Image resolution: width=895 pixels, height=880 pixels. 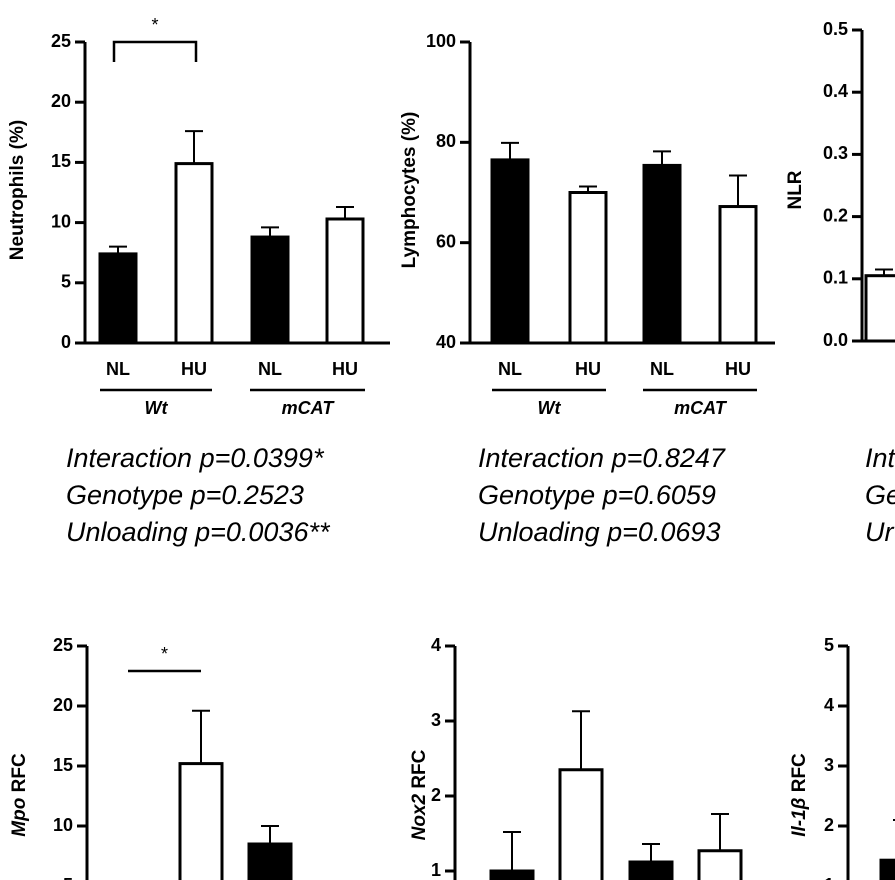 I want to click on y-tick-label: 80, so click(x=446, y=141).